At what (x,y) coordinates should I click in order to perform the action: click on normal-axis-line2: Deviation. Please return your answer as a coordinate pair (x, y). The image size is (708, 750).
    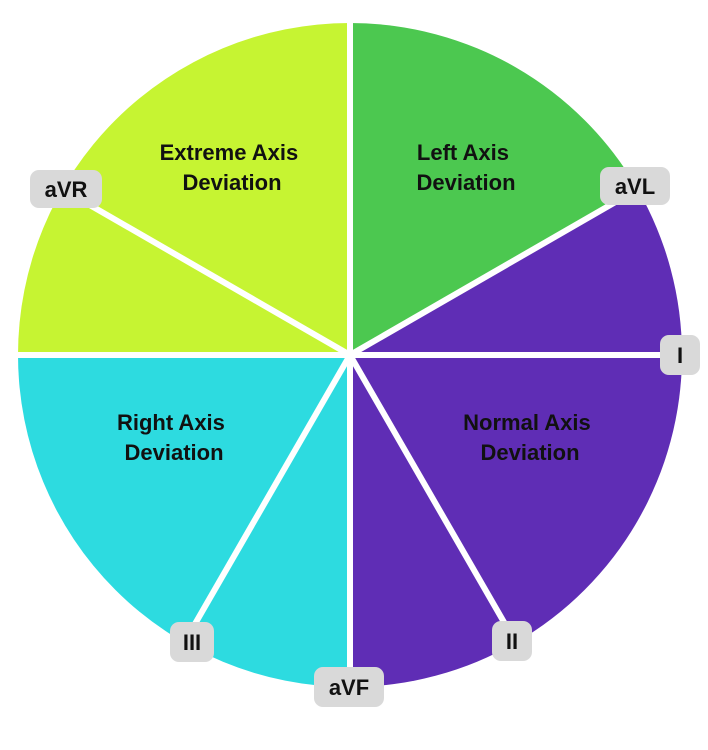
    Looking at the image, I should click on (529, 452).